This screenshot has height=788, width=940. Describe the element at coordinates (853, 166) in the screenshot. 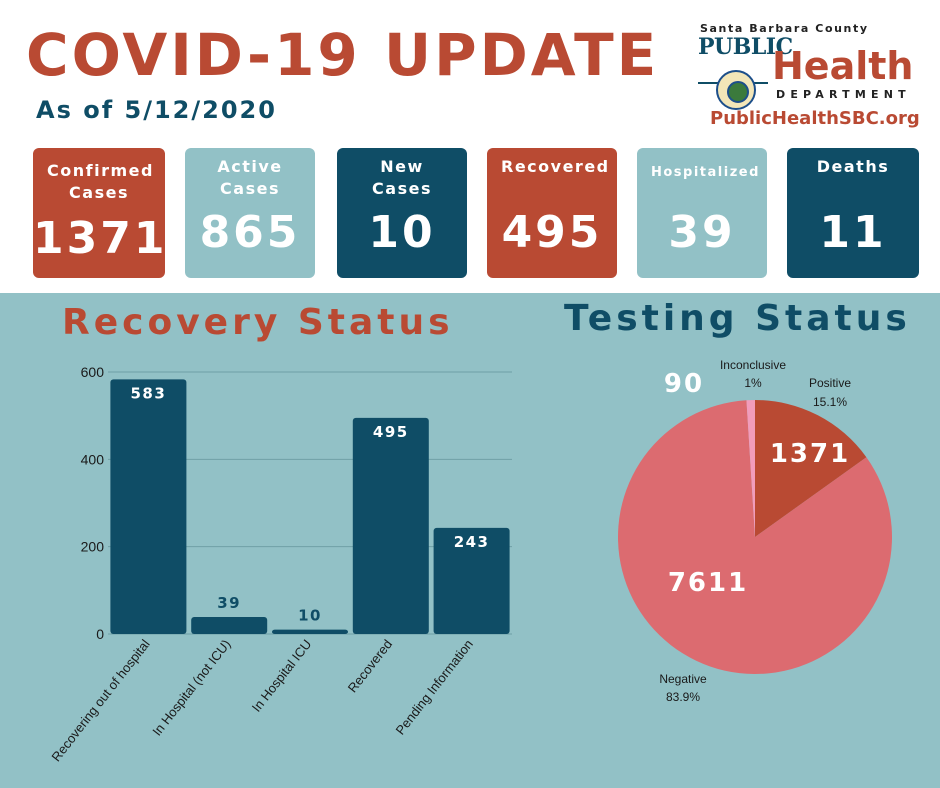

I see `stat-card-label: Deaths` at that location.